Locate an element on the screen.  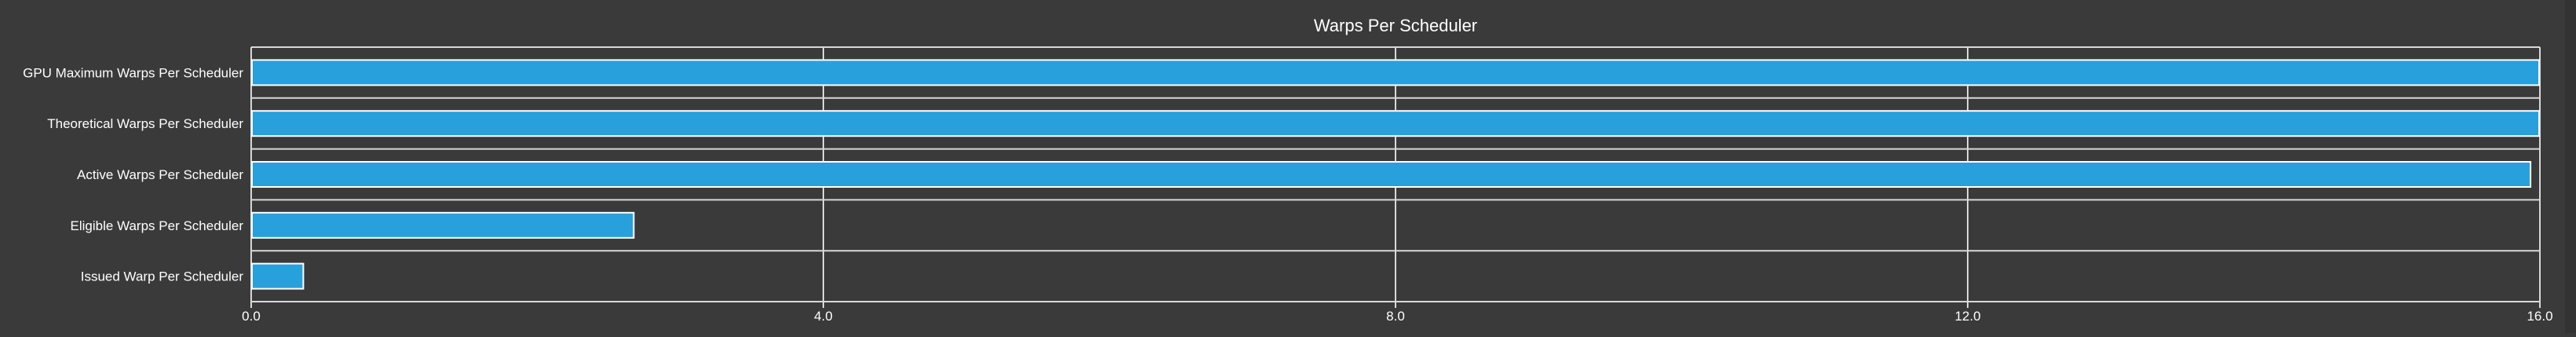
x-tick-labels: 0.0 4.0 8.0 12.0 16.0 is located at coordinates (1397, 317).